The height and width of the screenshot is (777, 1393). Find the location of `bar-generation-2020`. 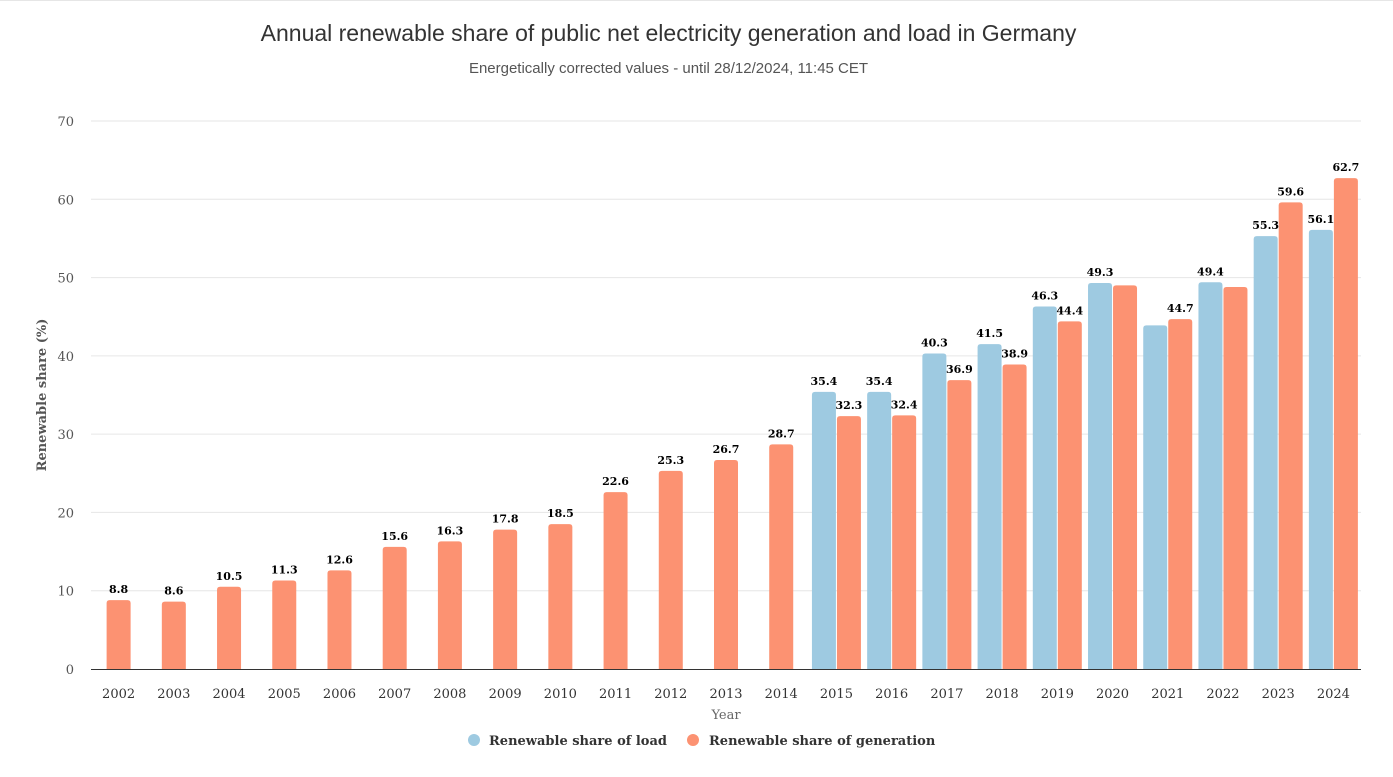

bar-generation-2020 is located at coordinates (1125, 477).